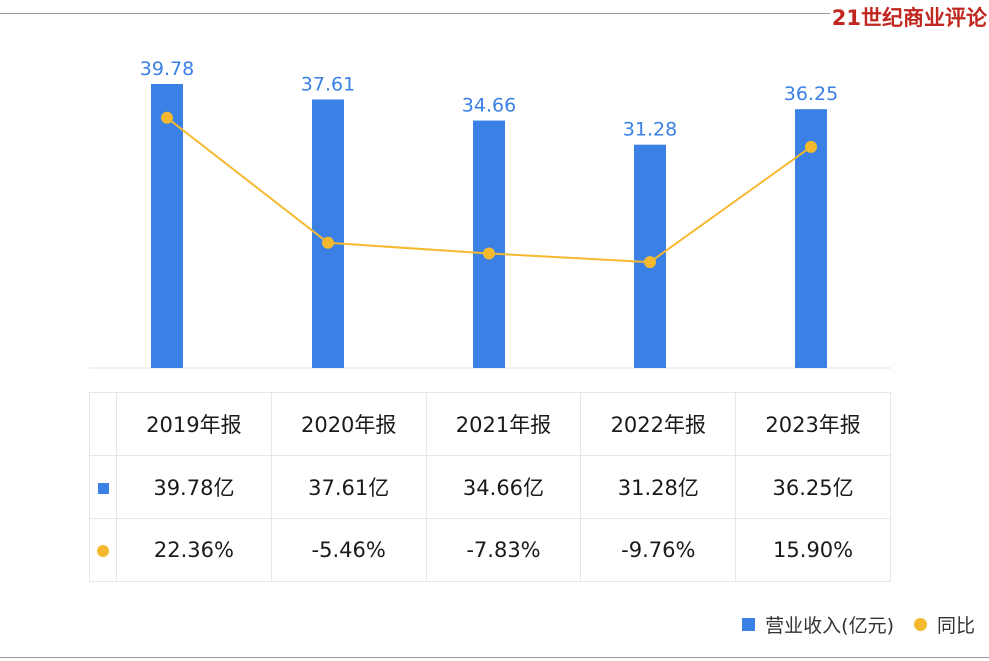 The height and width of the screenshot is (661, 989). I want to click on legend-item-revenue: 营业收入(亿元), so click(818, 624).